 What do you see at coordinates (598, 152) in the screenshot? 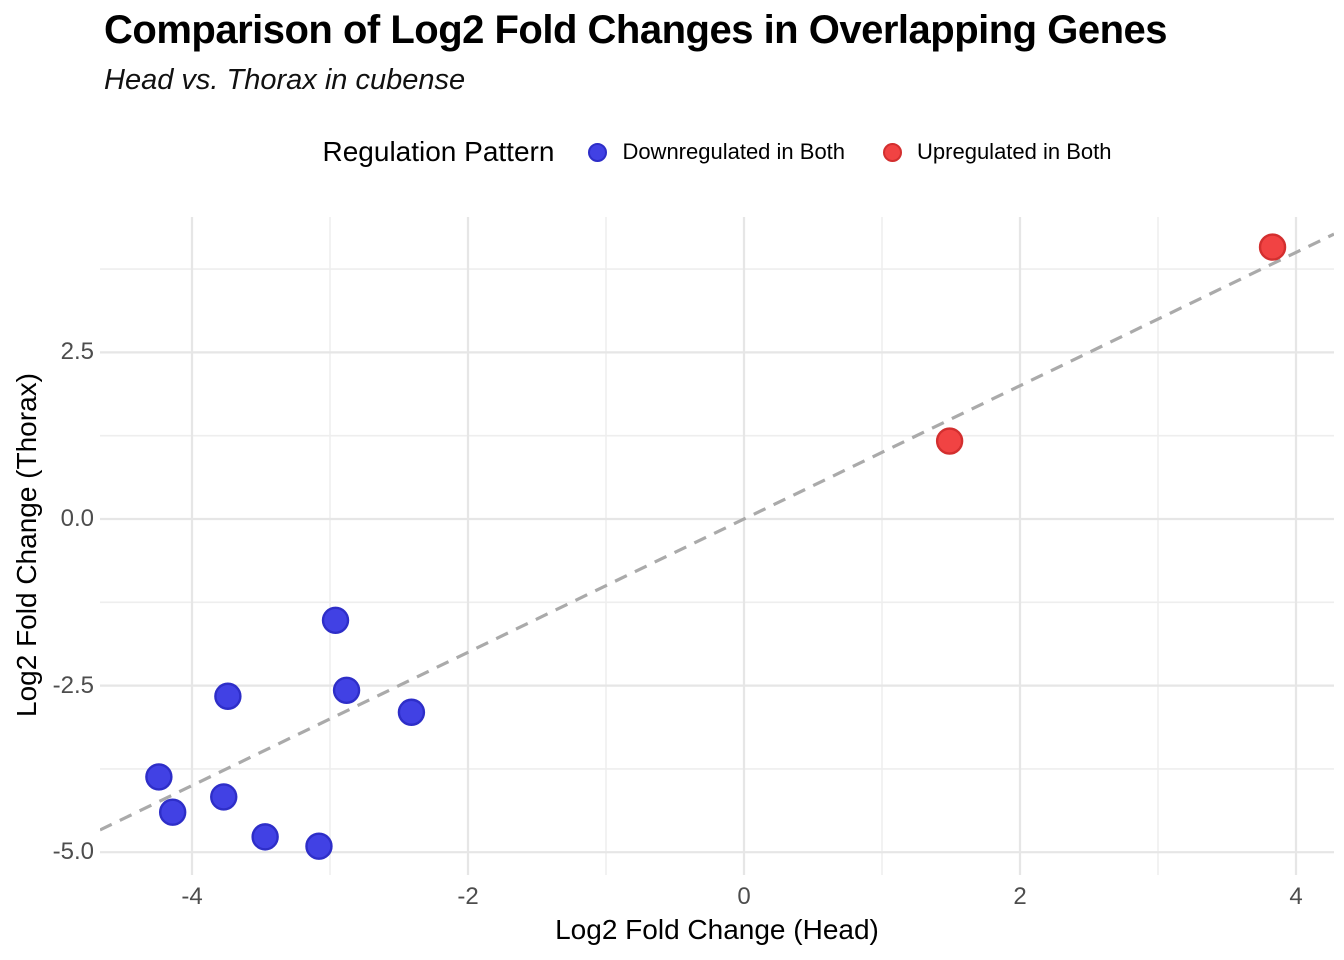
I see `blue-point-icon` at bounding box center [598, 152].